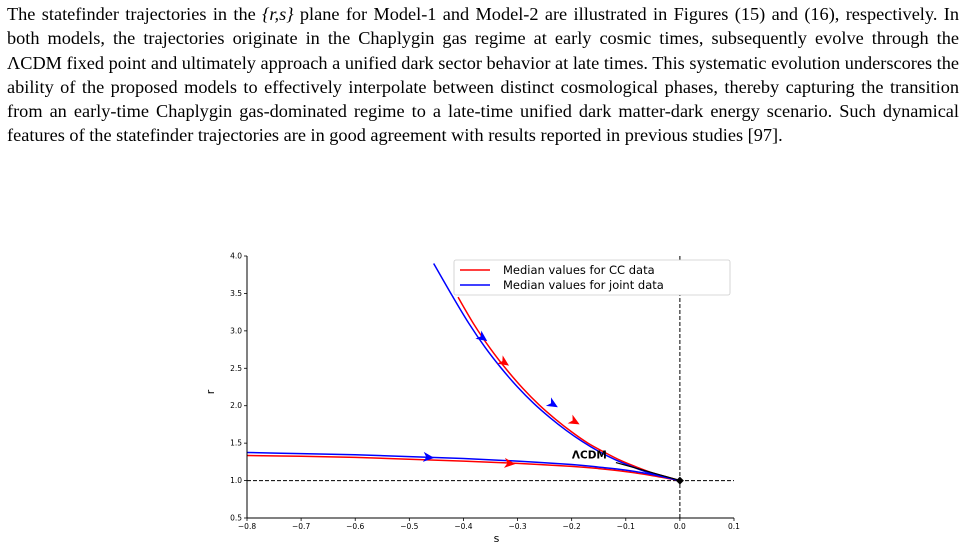  What do you see at coordinates (355, 526) in the screenshot?
I see `x-tick-label: −0.6` at bounding box center [355, 526].